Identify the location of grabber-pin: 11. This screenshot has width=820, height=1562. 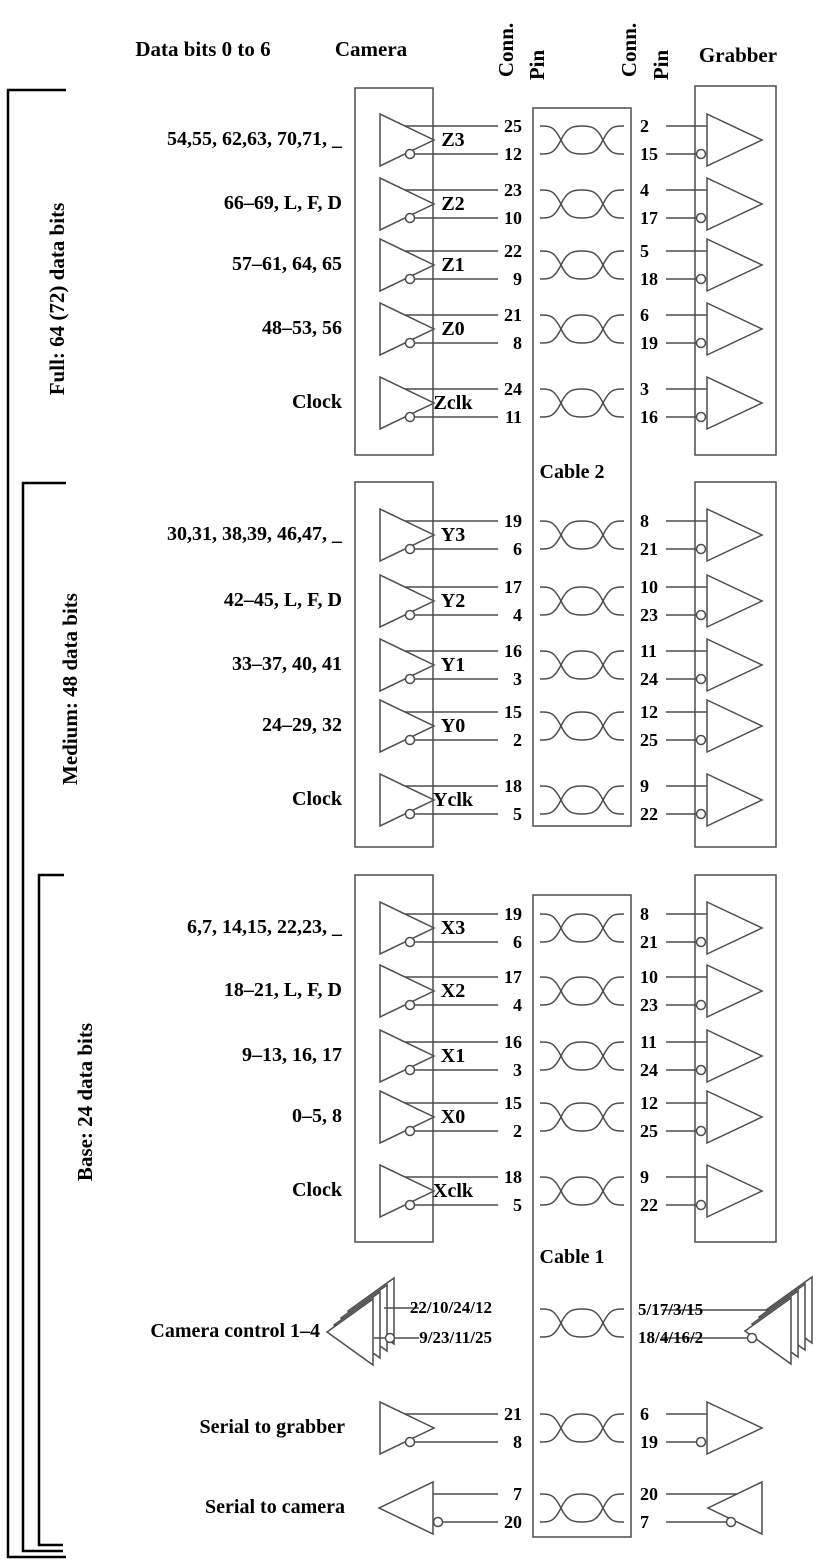
(649, 651).